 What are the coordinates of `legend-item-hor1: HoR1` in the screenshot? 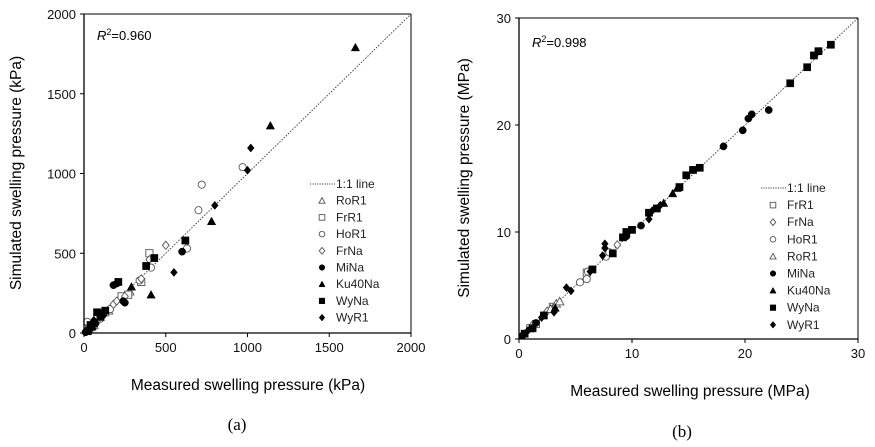 It's located at (342, 234).